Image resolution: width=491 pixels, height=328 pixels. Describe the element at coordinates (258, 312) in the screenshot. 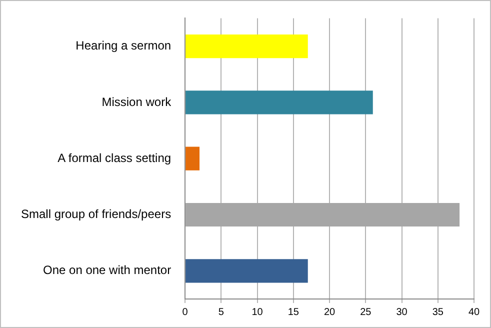

I see `x-tick-label: 10` at that location.